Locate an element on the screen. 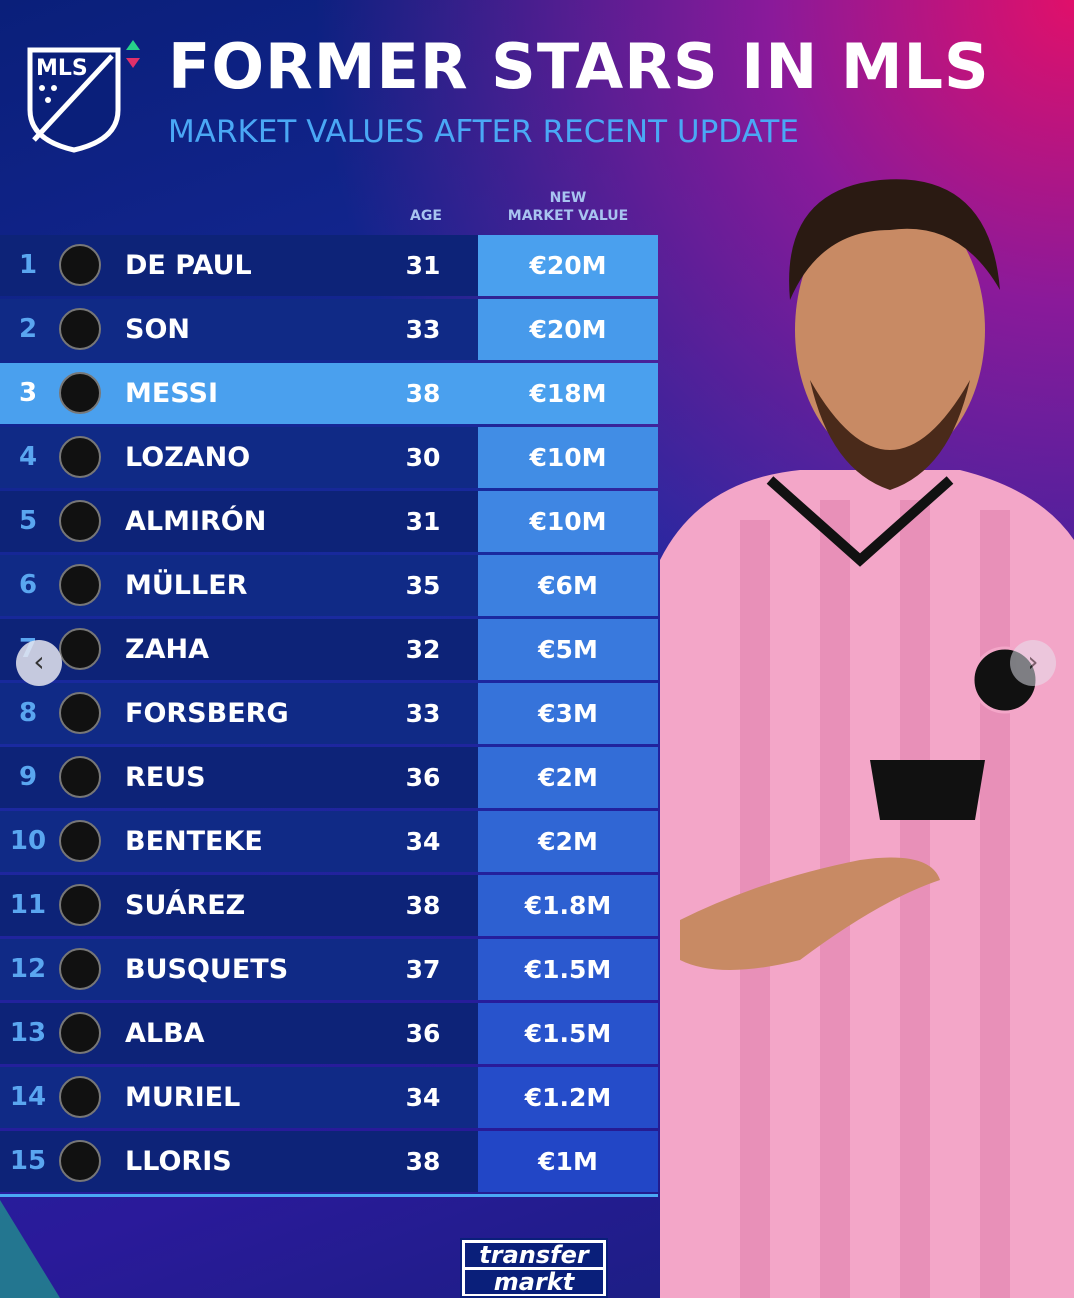 The image size is (1074, 1298). market-value: €6M is located at coordinates (568, 585).